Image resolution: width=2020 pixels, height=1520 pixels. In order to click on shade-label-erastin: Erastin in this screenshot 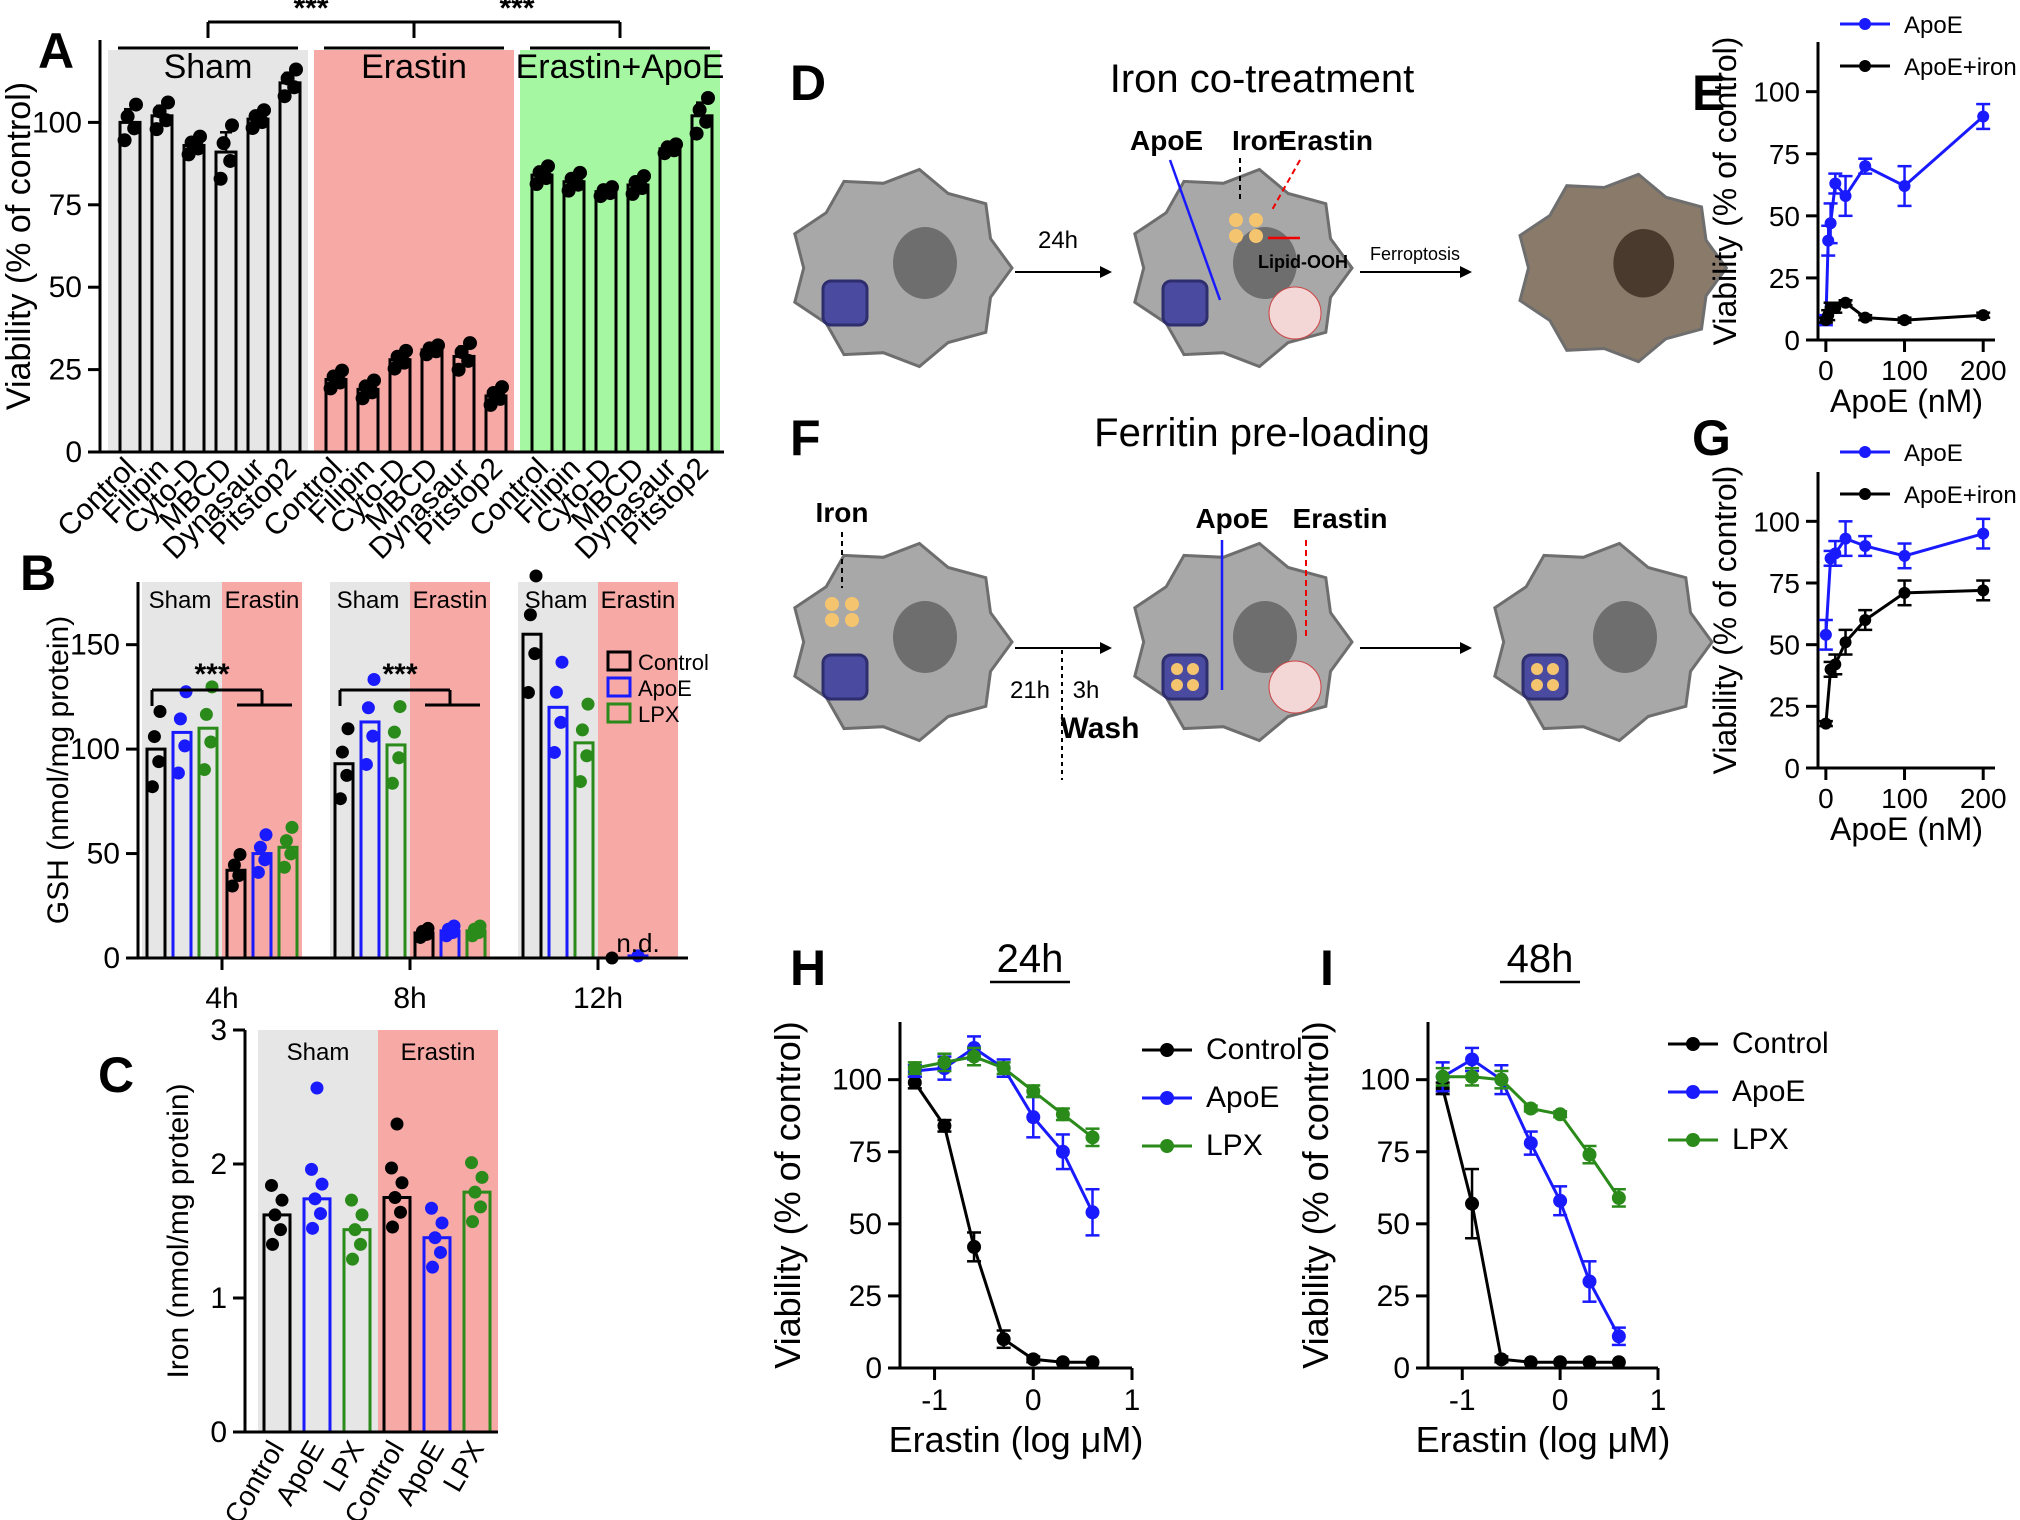, I will do `click(438, 1052)`.